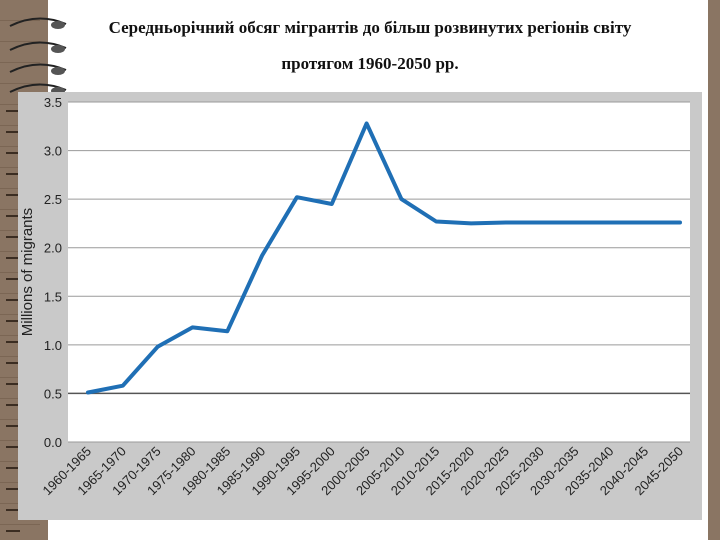 Image resolution: width=720 pixels, height=540 pixels. I want to click on y-tick-label: 0.0, so click(53, 442).